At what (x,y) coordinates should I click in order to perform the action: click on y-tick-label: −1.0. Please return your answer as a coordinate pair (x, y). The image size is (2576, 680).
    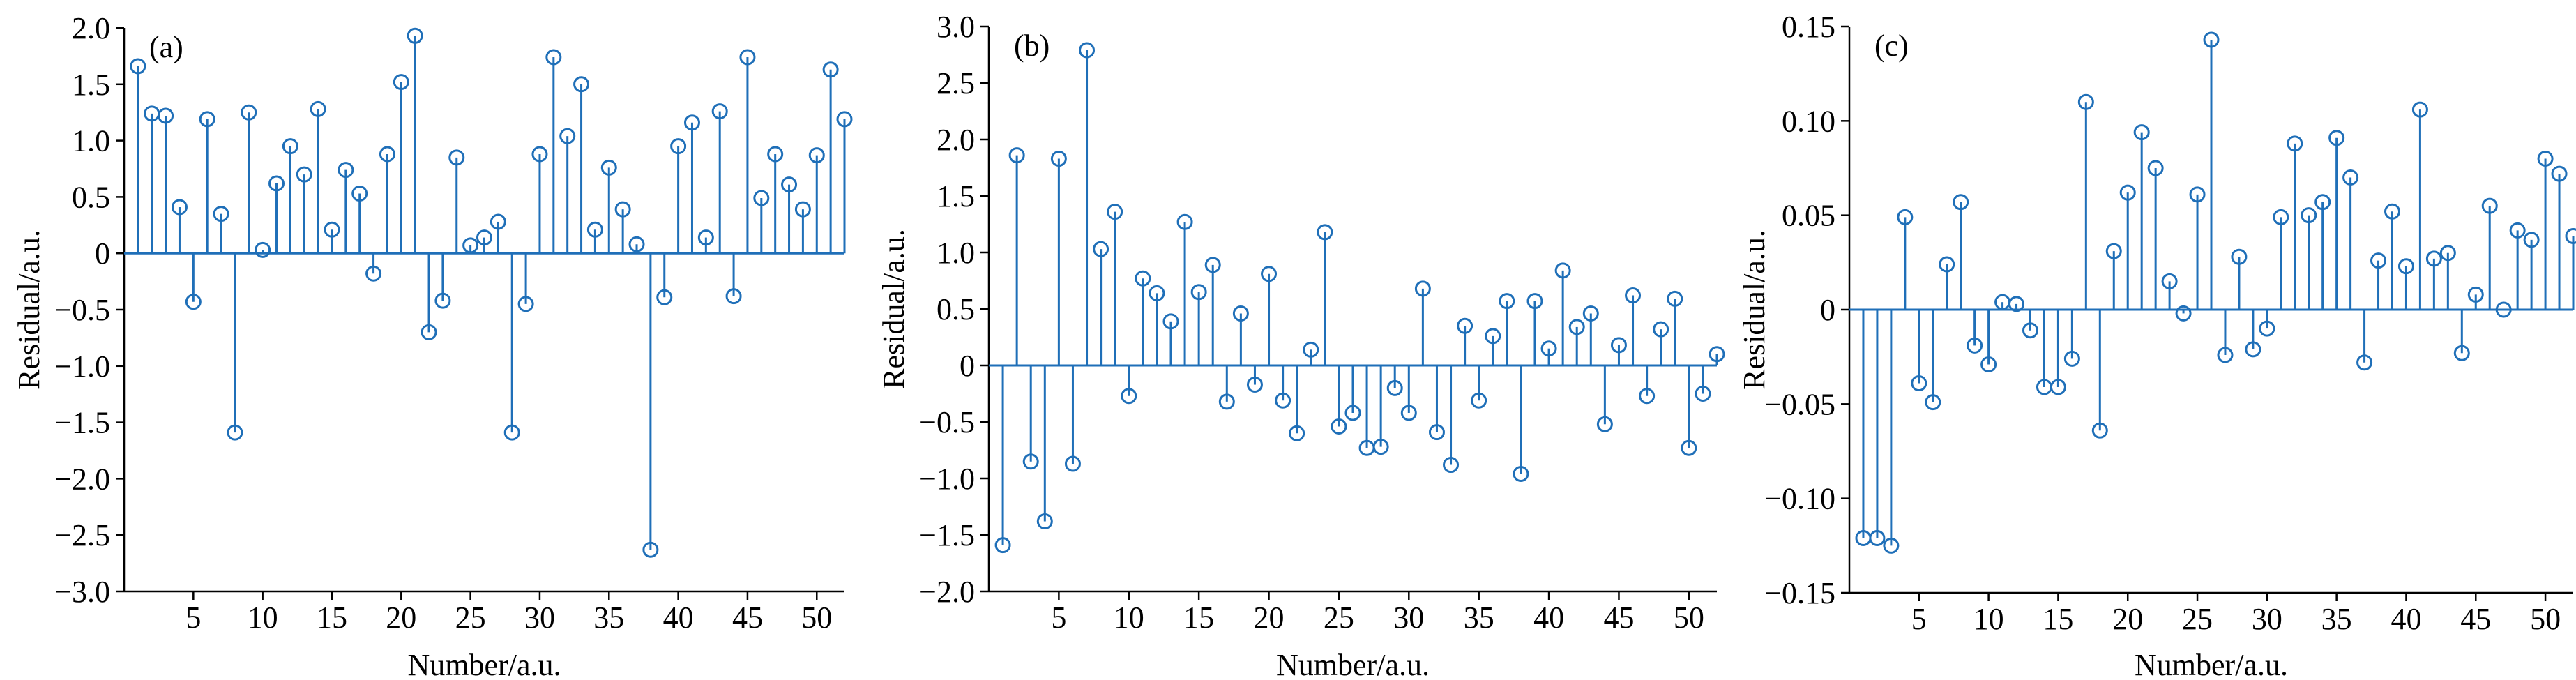
    Looking at the image, I should click on (82, 366).